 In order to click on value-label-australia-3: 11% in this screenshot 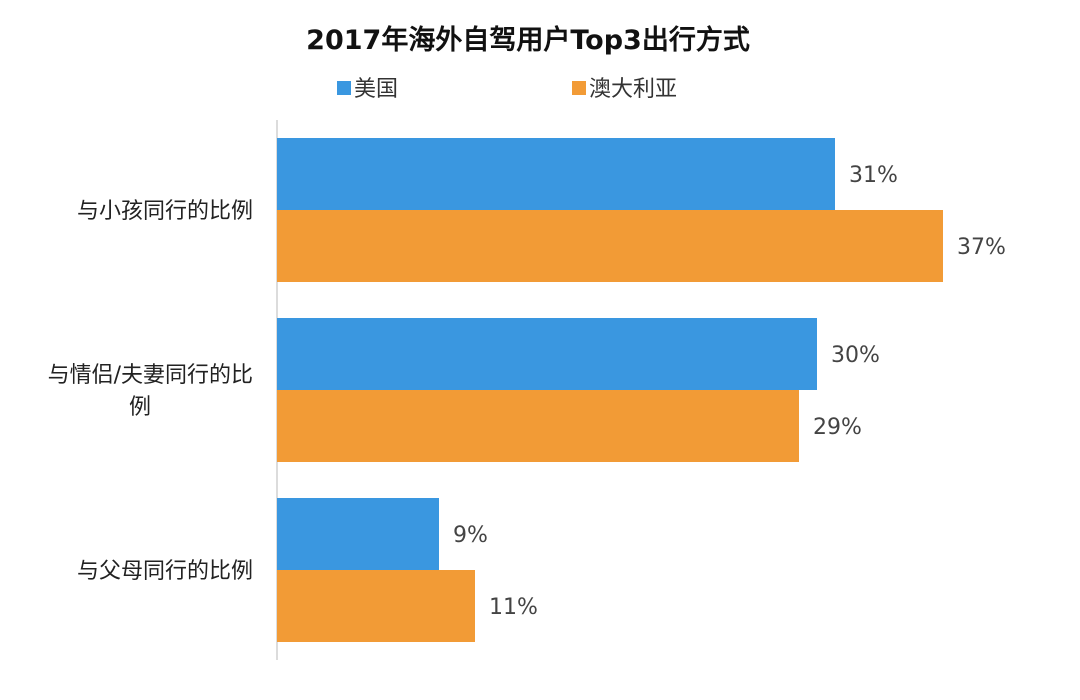, I will do `click(513, 607)`.